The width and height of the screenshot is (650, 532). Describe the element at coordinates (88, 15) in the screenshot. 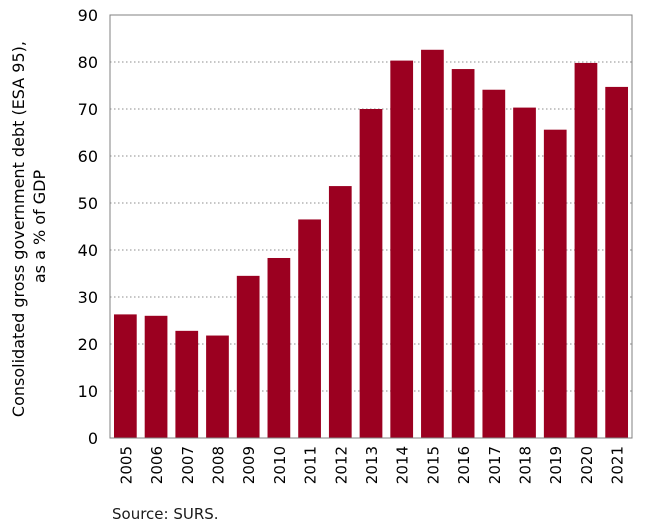

I see `y-tick-label: 90` at that location.